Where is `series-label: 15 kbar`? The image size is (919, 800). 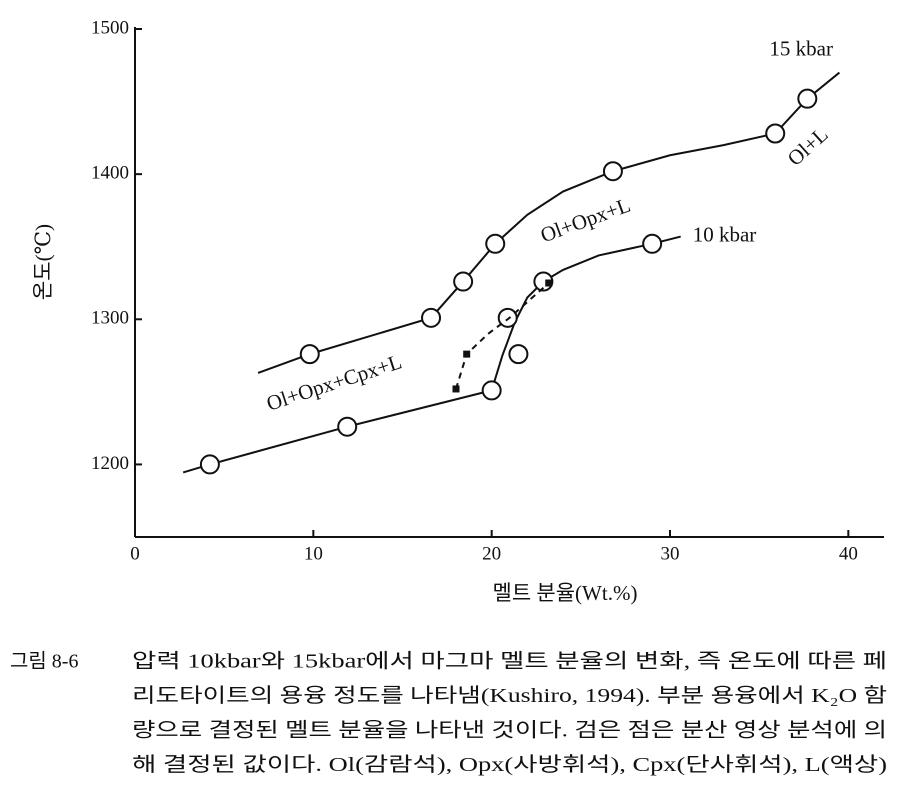 series-label: 15 kbar is located at coordinates (801, 48).